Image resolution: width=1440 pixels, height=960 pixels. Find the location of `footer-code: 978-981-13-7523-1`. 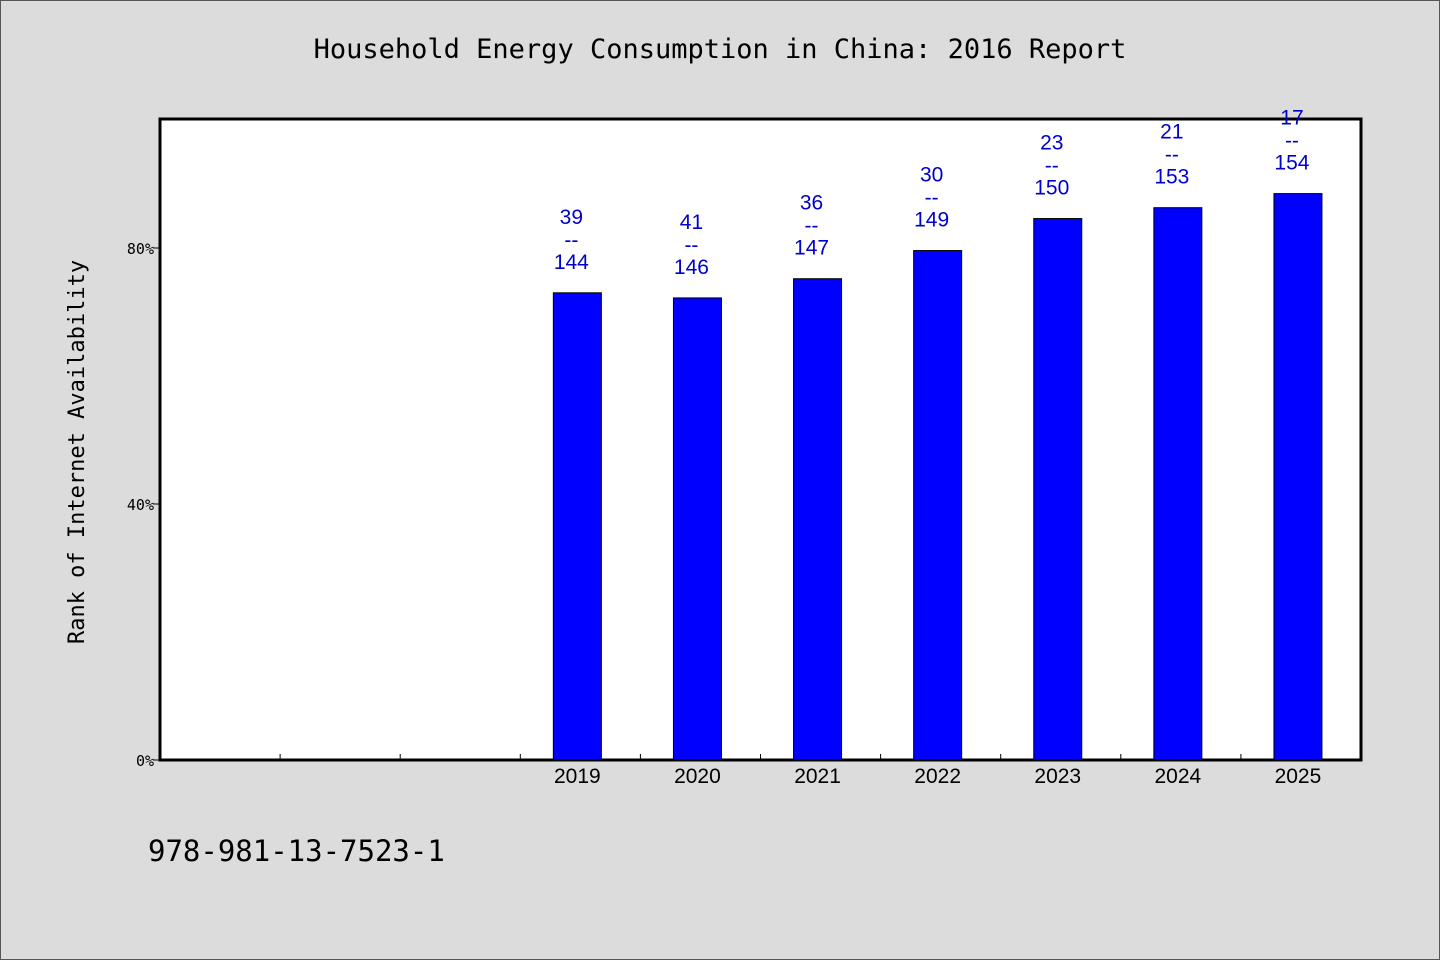

footer-code: 978-981-13-7523-1 is located at coordinates (296, 851).